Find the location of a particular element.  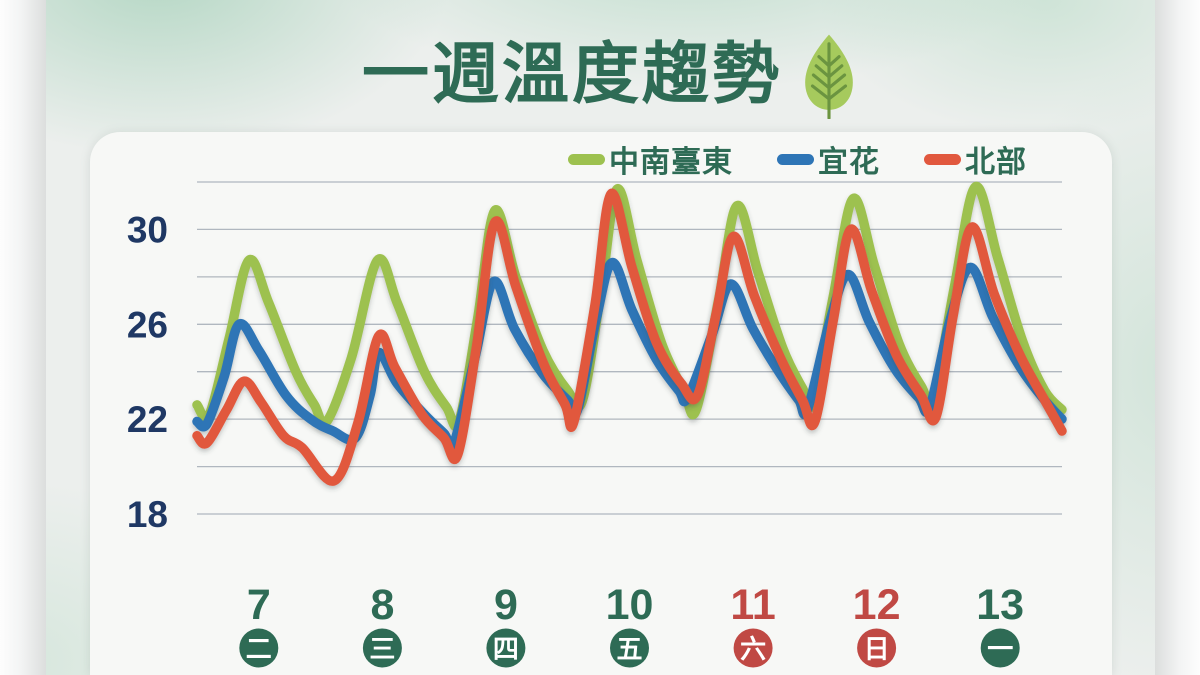

page-title: 一週溫度趨勢 is located at coordinates (572, 74).